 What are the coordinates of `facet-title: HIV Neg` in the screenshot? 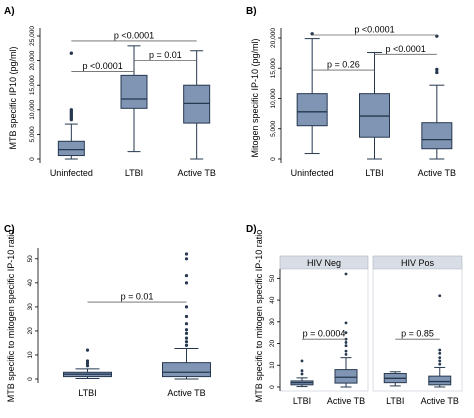 It's located at (324, 263).